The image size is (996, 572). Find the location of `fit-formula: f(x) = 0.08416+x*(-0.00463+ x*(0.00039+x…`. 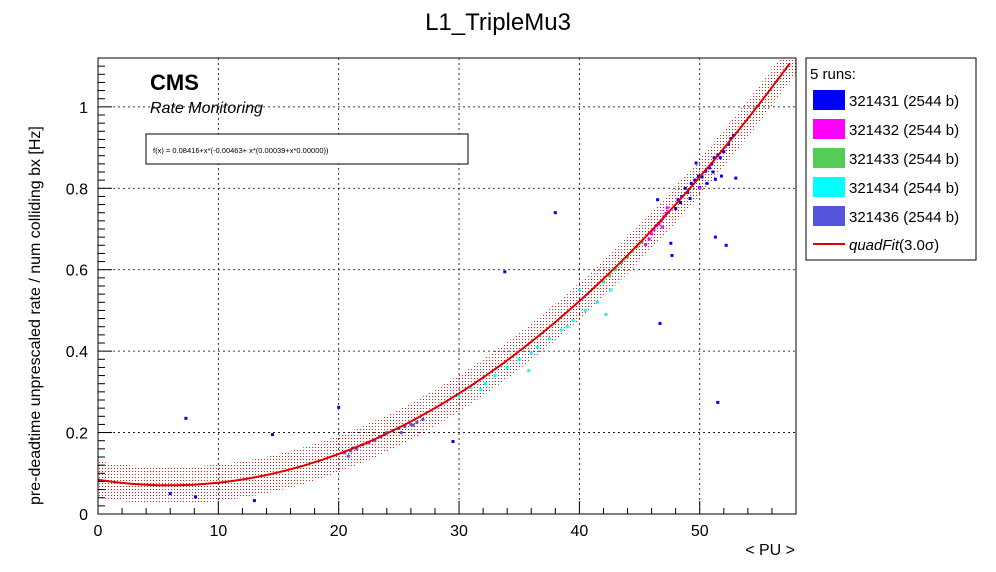

fit-formula: f(x) = 0.08416+x*(-0.00463+ x*(0.00039+x… is located at coordinates (241, 150).